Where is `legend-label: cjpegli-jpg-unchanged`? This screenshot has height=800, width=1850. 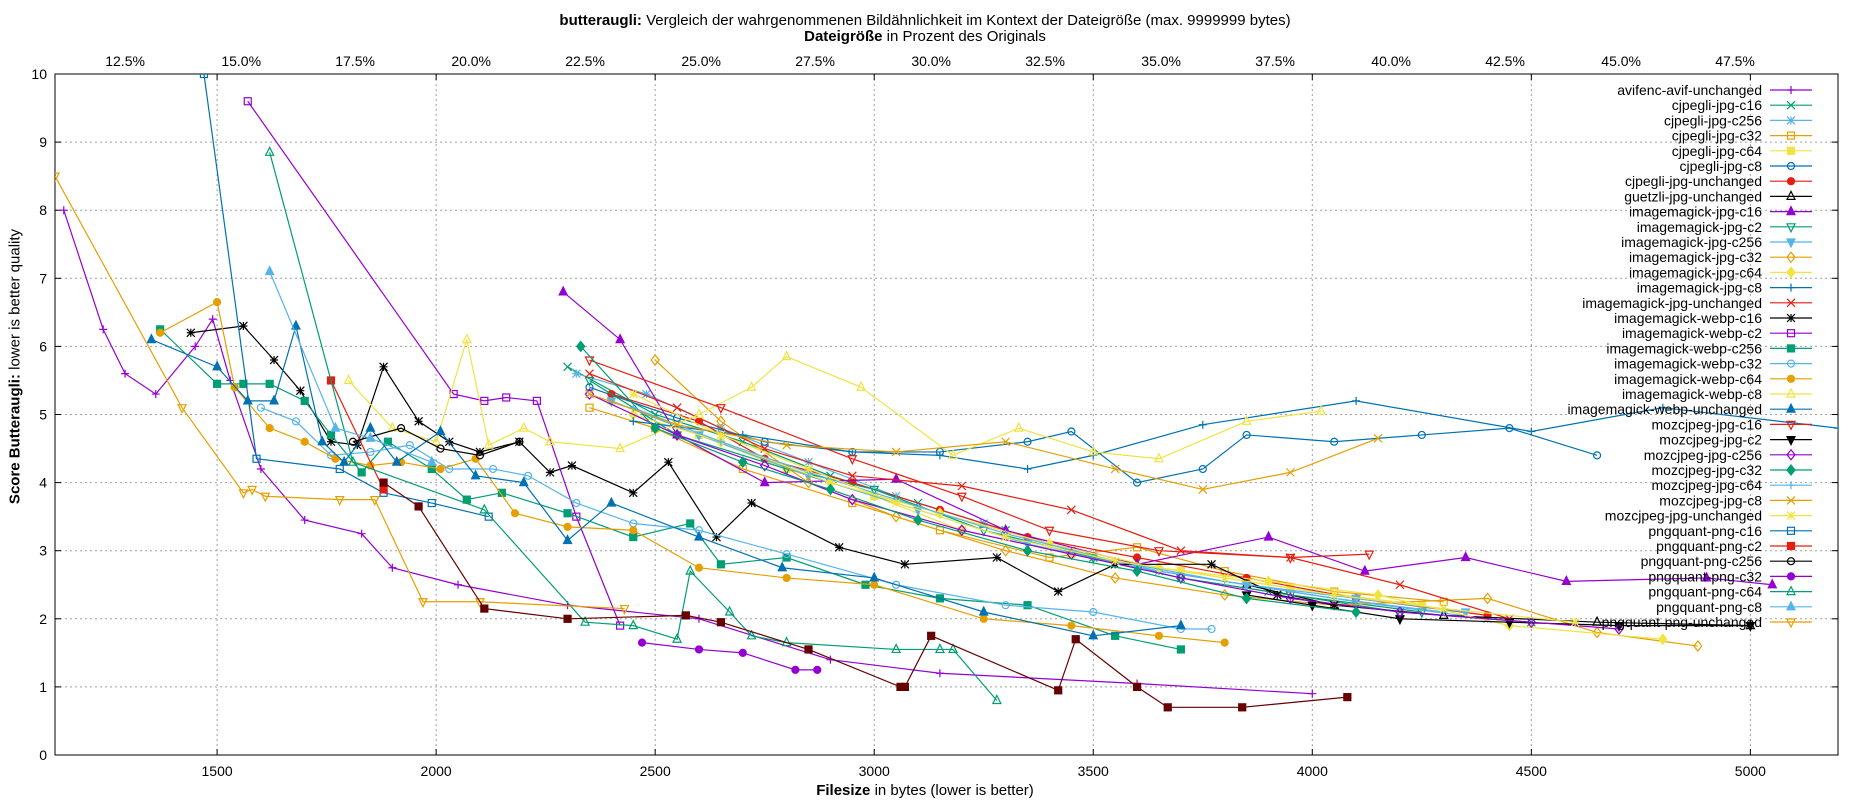
legend-label: cjpegli-jpg-unchanged is located at coordinates (1693, 181).